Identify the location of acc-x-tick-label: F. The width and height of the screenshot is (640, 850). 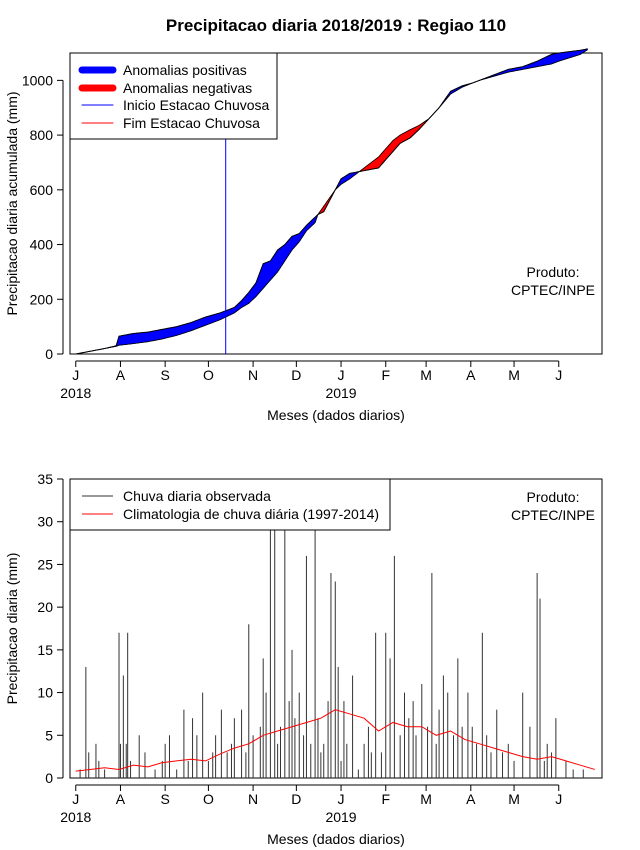
(385, 375).